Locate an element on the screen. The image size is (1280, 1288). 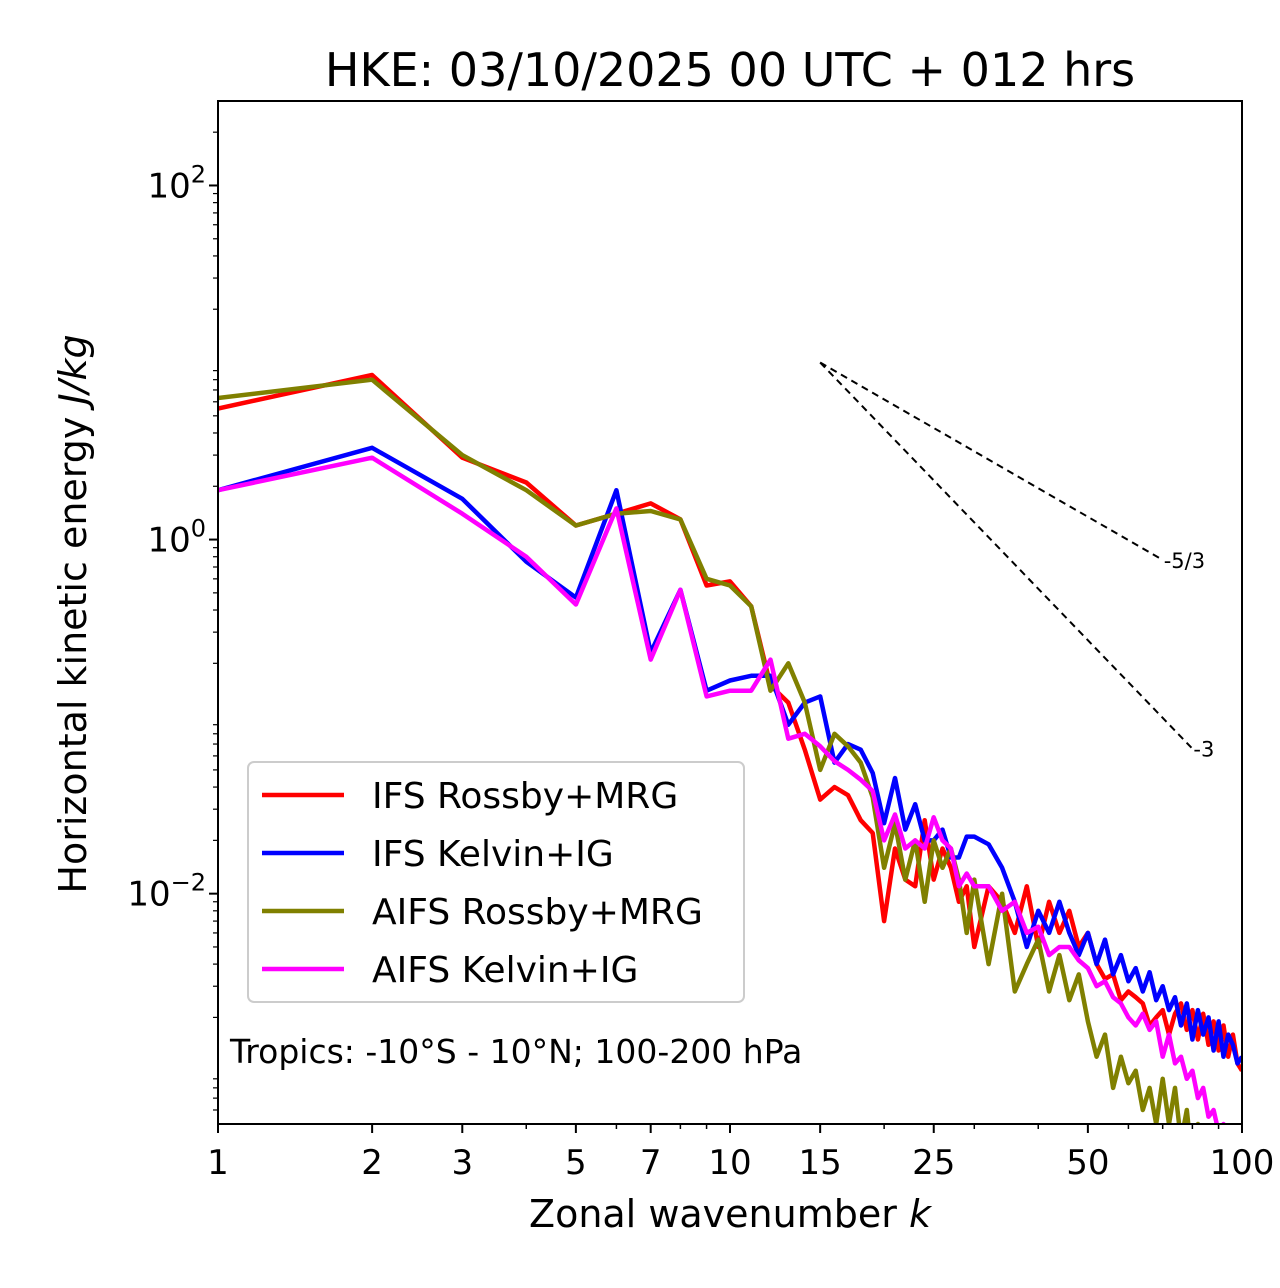
legend-box is located at coordinates (496, 882).